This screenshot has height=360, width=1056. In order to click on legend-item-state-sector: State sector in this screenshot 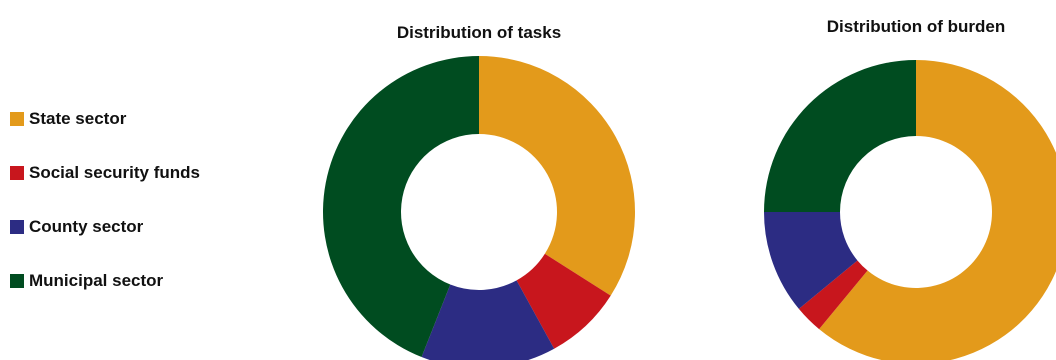, I will do `click(105, 119)`.